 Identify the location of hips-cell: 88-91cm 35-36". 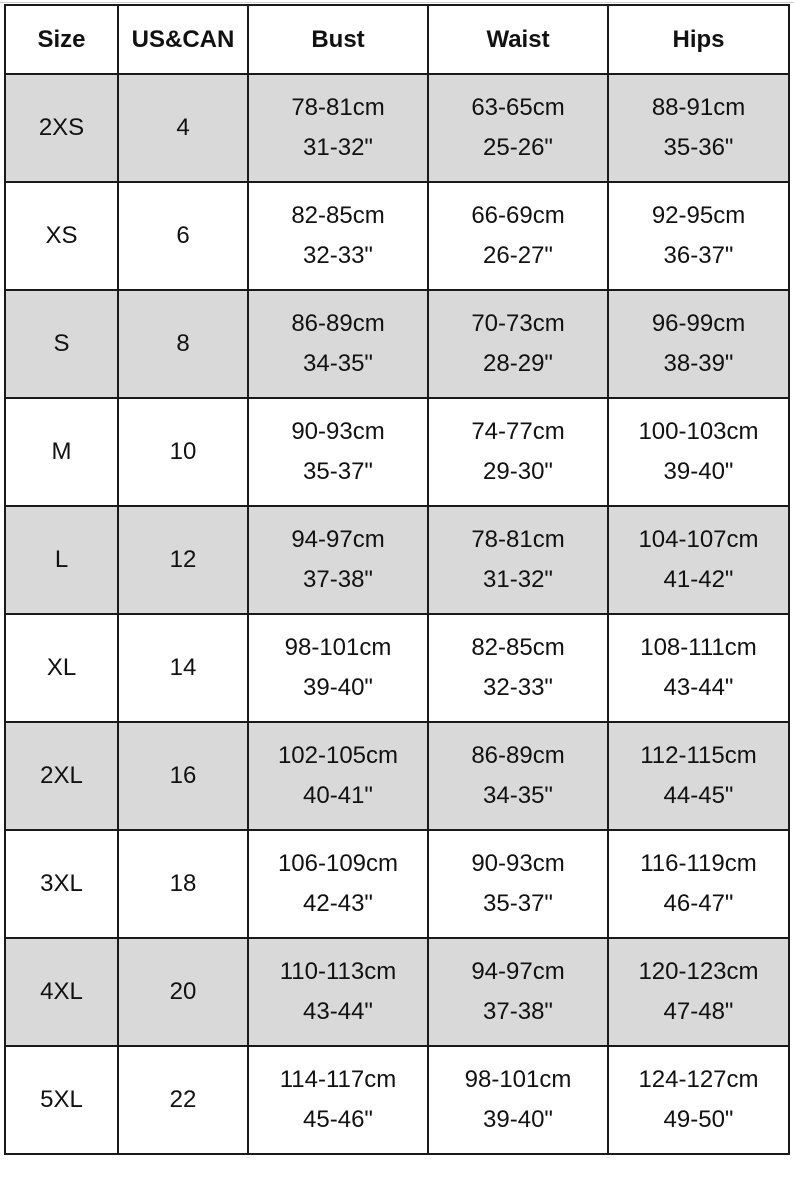
(698, 128).